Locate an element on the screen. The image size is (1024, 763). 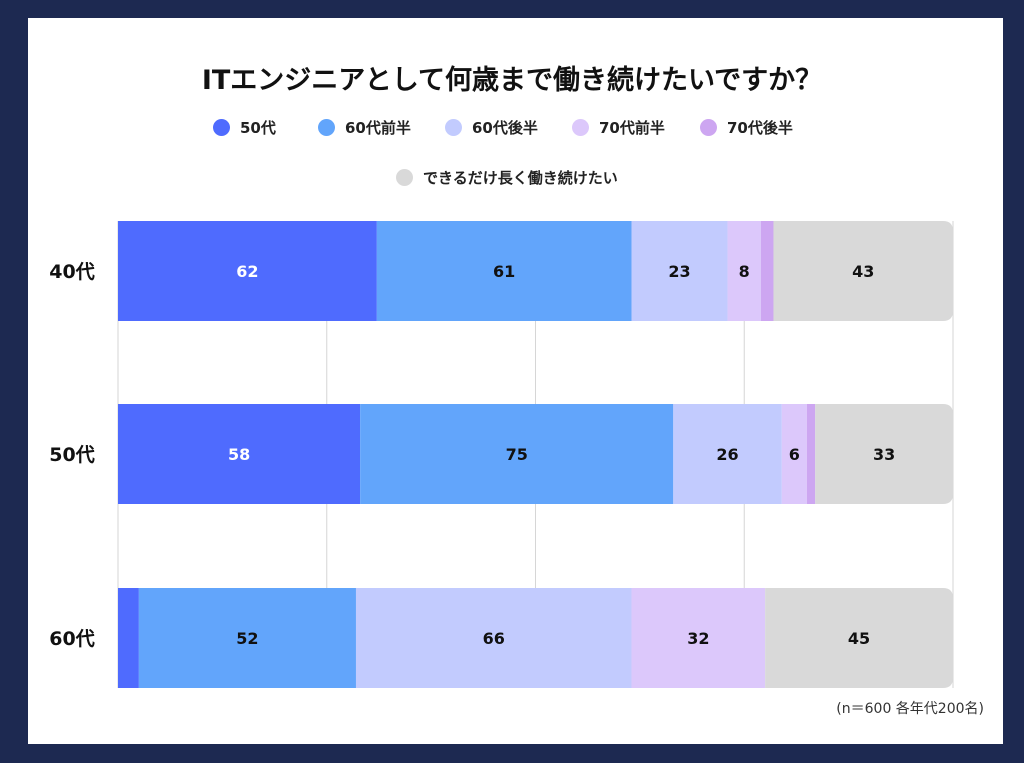
data-label: 58 is located at coordinates (239, 454).